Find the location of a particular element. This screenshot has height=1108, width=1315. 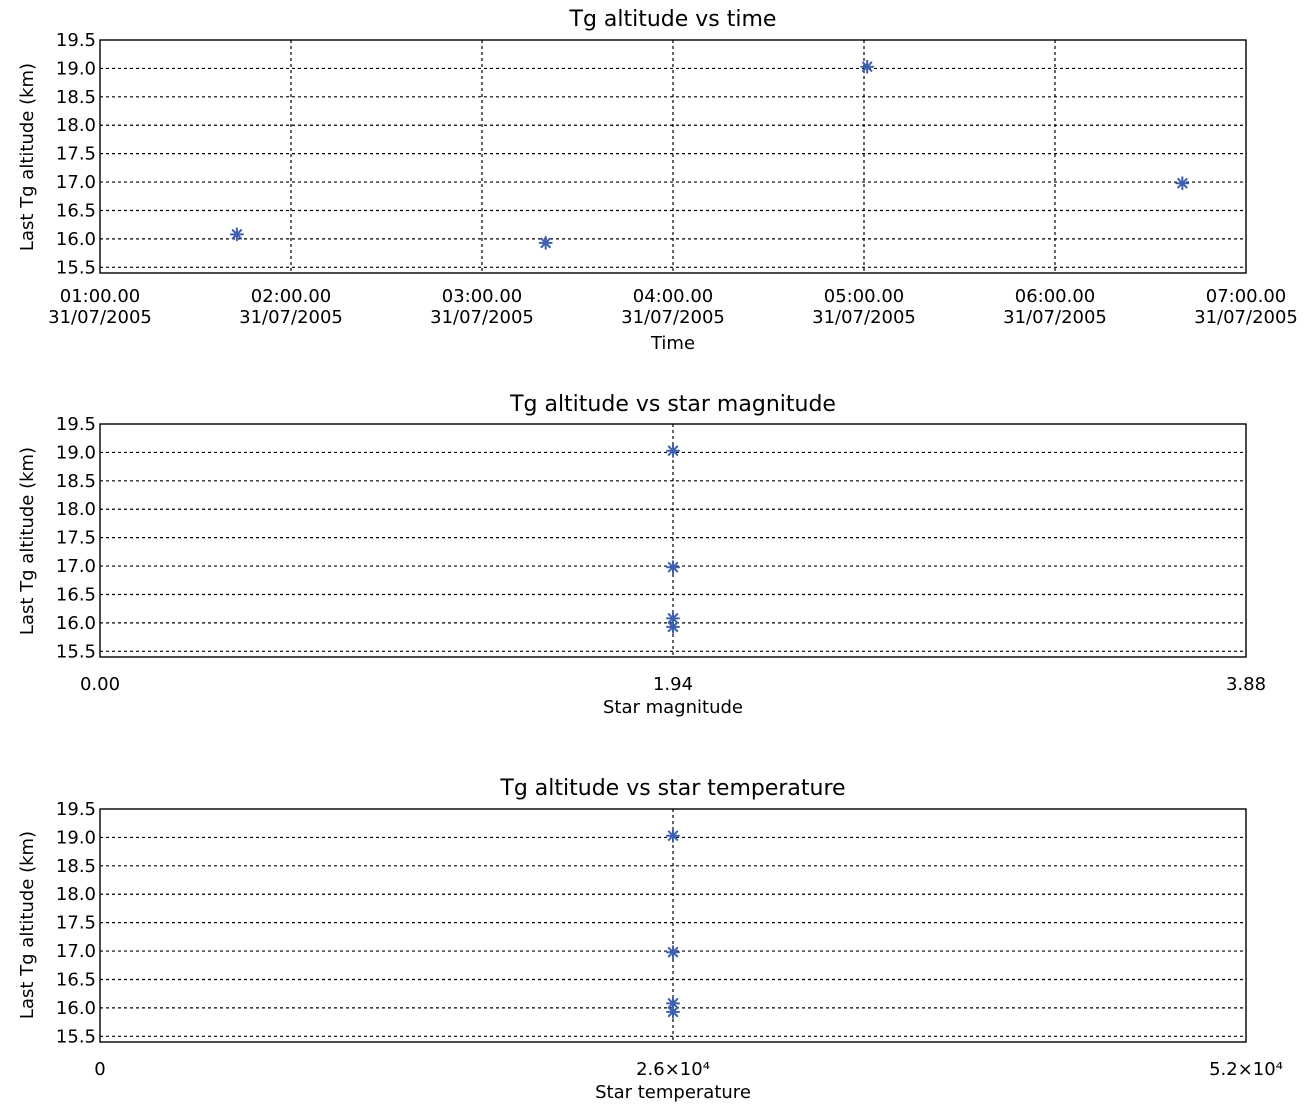

x-tick-label: 1.94 is located at coordinates (673, 684).